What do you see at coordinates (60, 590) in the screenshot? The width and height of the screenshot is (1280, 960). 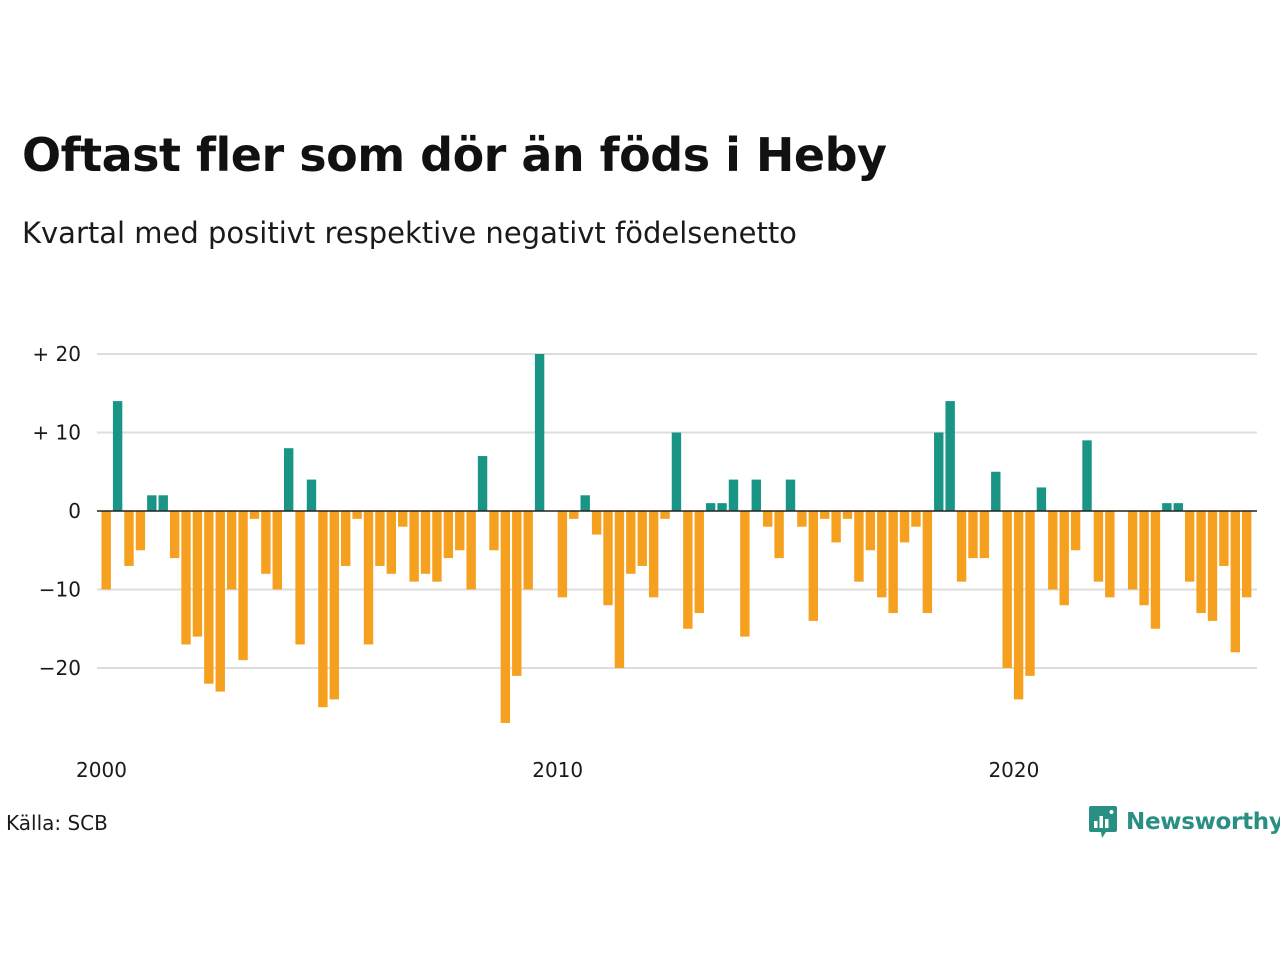 I see `y-tick-label: −10` at bounding box center [60, 590].